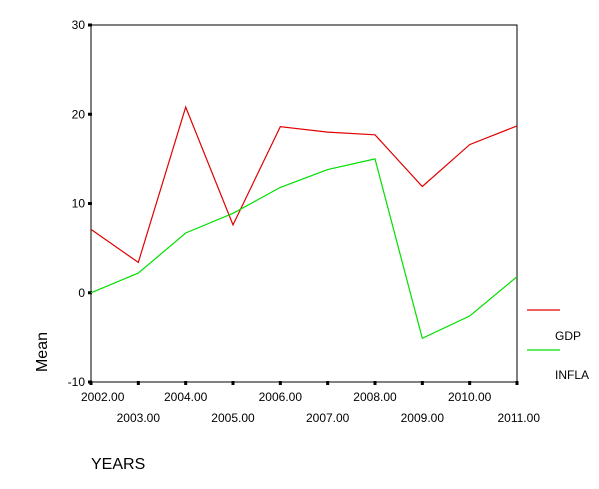 This screenshot has height=489, width=599. What do you see at coordinates (558, 345) in the screenshot?
I see `legend: GDP INFLA` at bounding box center [558, 345].